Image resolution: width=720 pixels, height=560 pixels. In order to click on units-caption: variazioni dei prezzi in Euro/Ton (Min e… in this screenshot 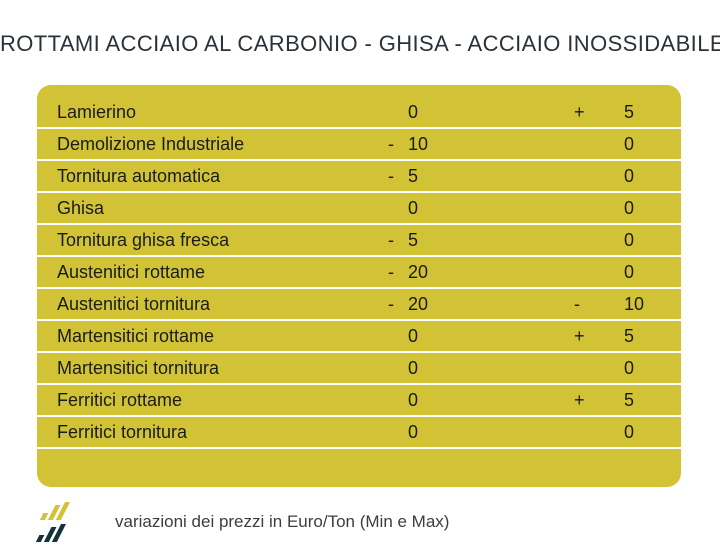, I will do `click(282, 521)`.